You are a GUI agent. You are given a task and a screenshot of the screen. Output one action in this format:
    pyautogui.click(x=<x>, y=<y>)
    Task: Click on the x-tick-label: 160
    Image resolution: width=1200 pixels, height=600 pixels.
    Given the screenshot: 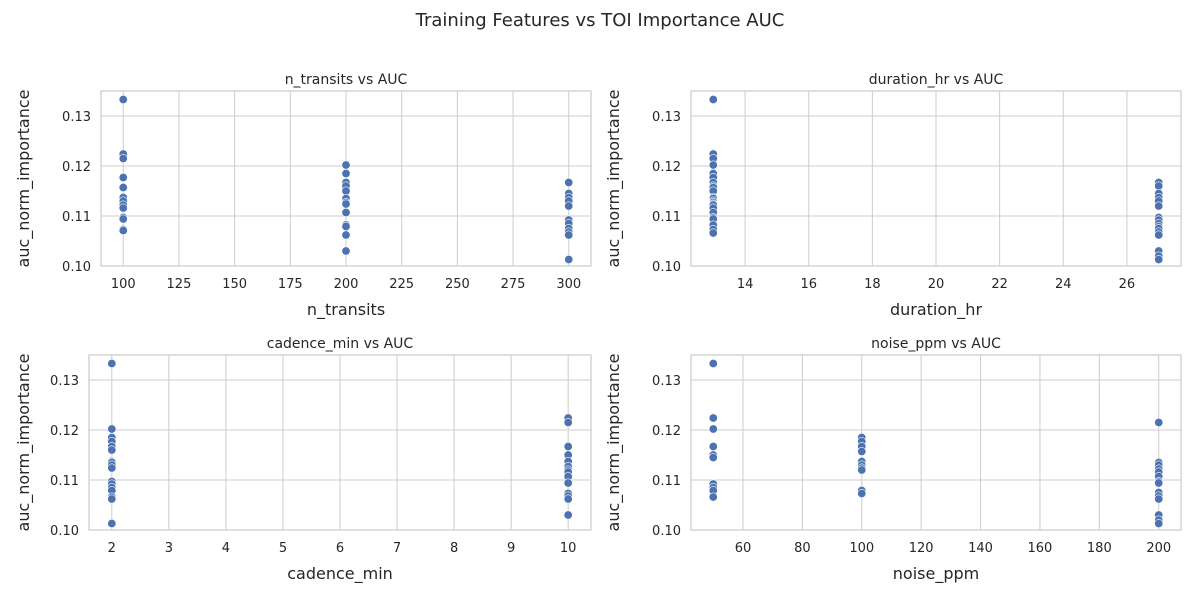 What is the action you would take?
    pyautogui.click(x=1040, y=548)
    